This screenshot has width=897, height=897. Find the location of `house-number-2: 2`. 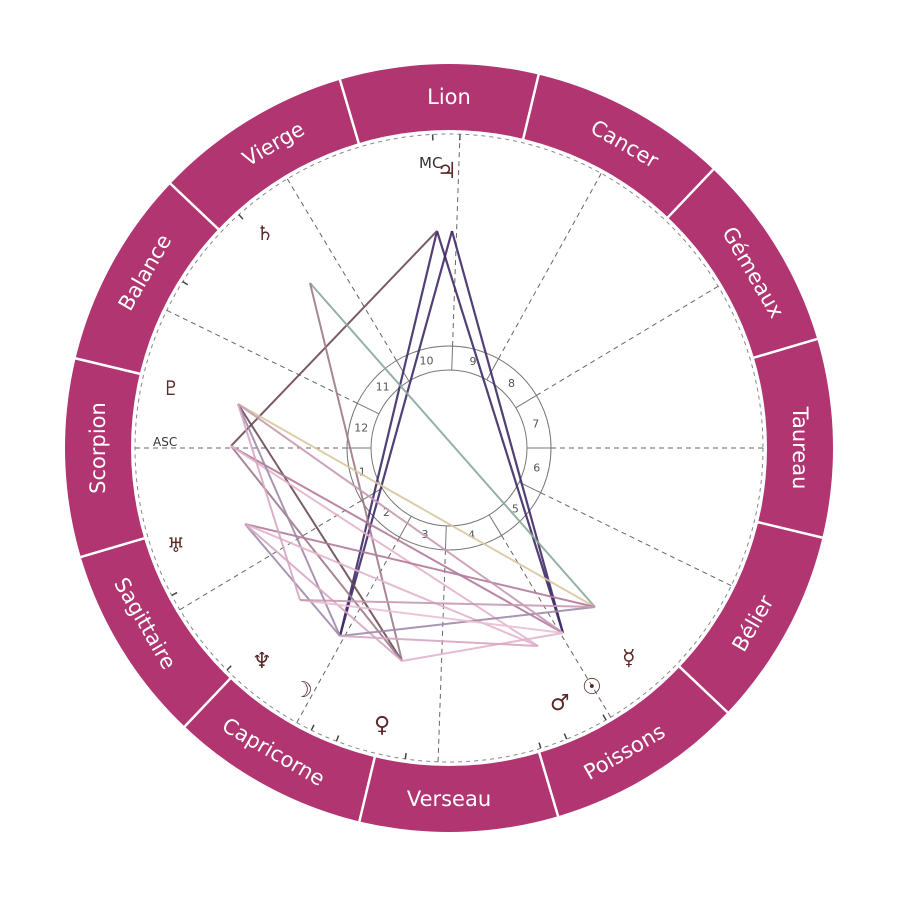

house-number-2: 2 is located at coordinates (386, 512).